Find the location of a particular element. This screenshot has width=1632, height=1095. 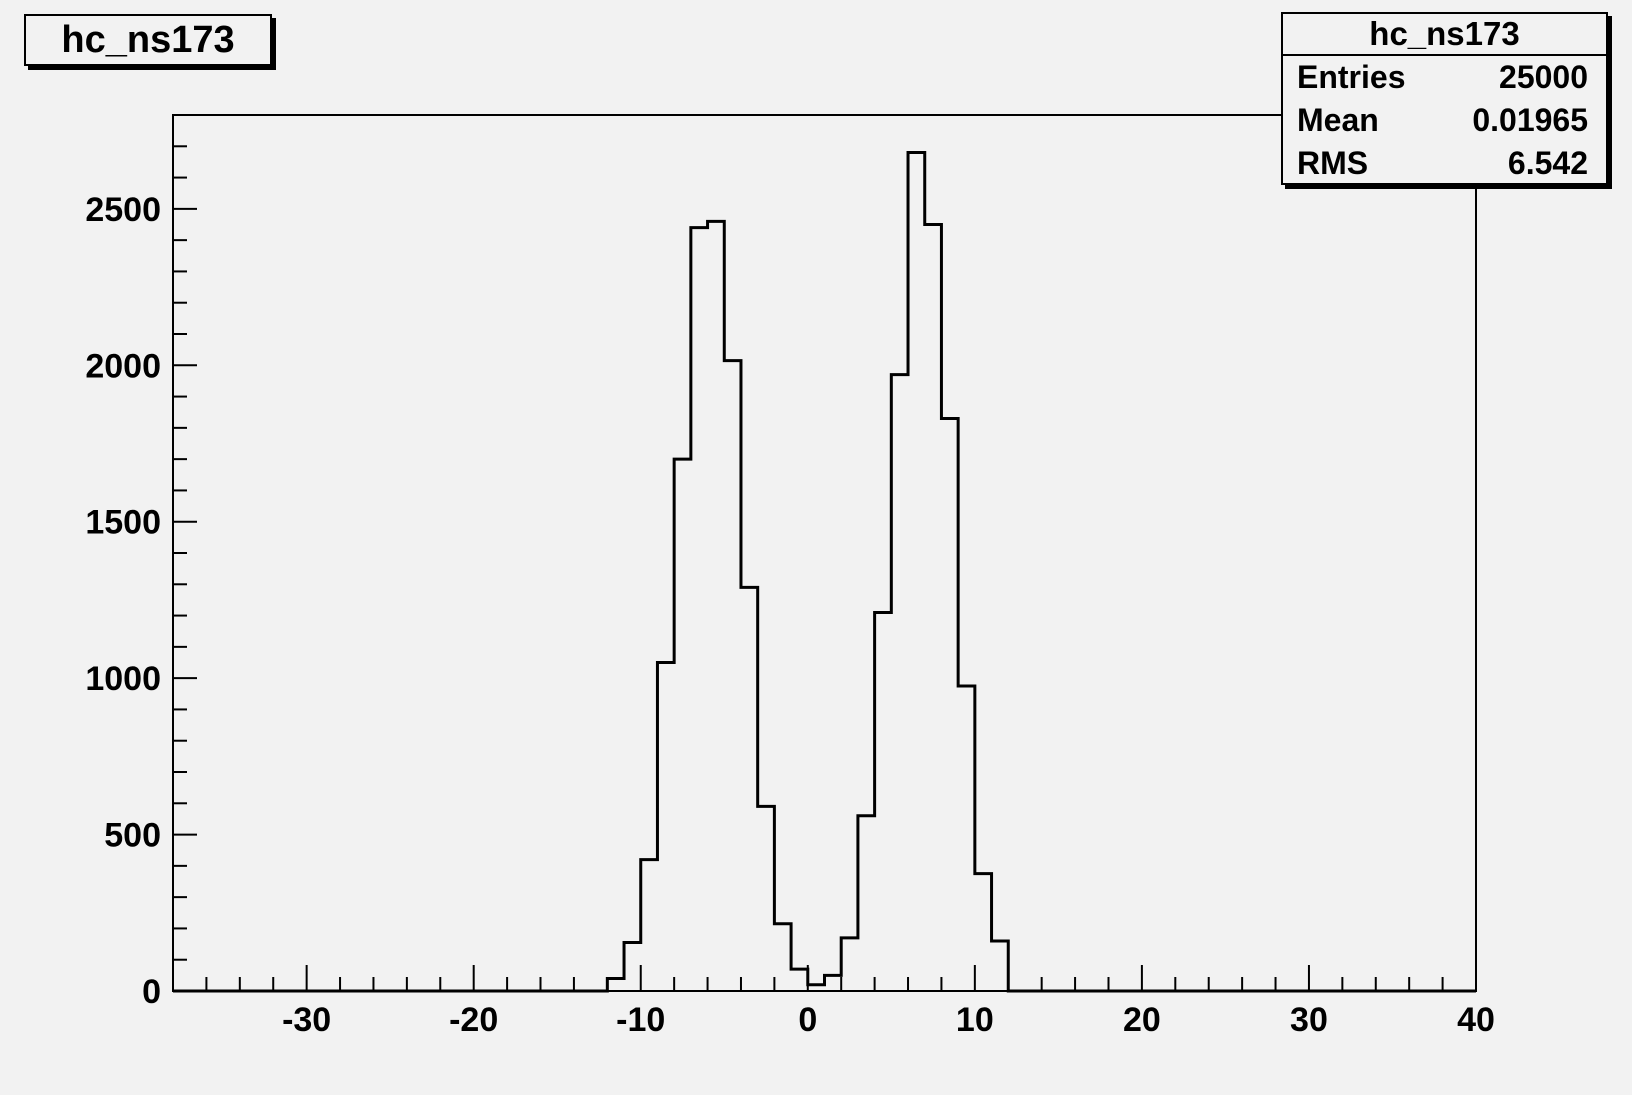

y-axis: 0 500 1000 1500 2000 2500 is located at coordinates (141, 562).